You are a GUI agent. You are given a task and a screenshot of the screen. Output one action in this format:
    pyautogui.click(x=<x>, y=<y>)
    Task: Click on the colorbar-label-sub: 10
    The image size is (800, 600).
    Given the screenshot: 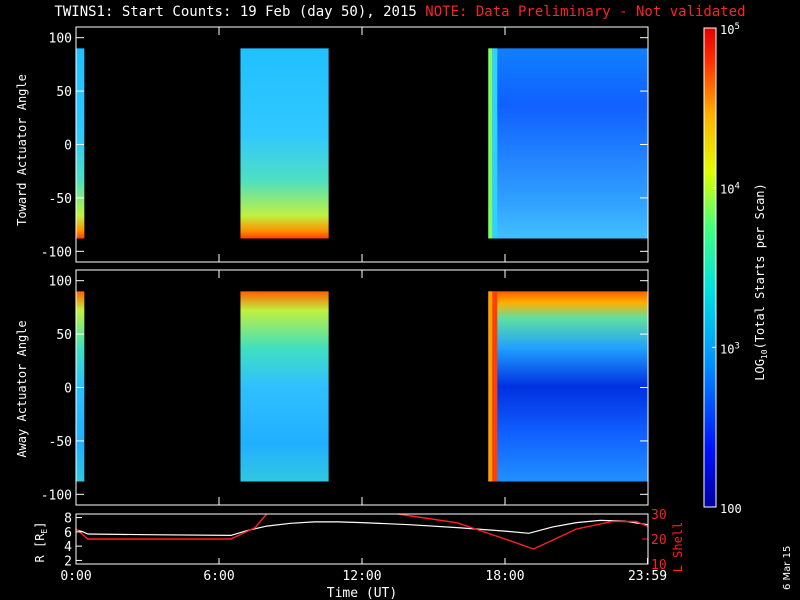 What is the action you would take?
    pyautogui.click(x=764, y=354)
    